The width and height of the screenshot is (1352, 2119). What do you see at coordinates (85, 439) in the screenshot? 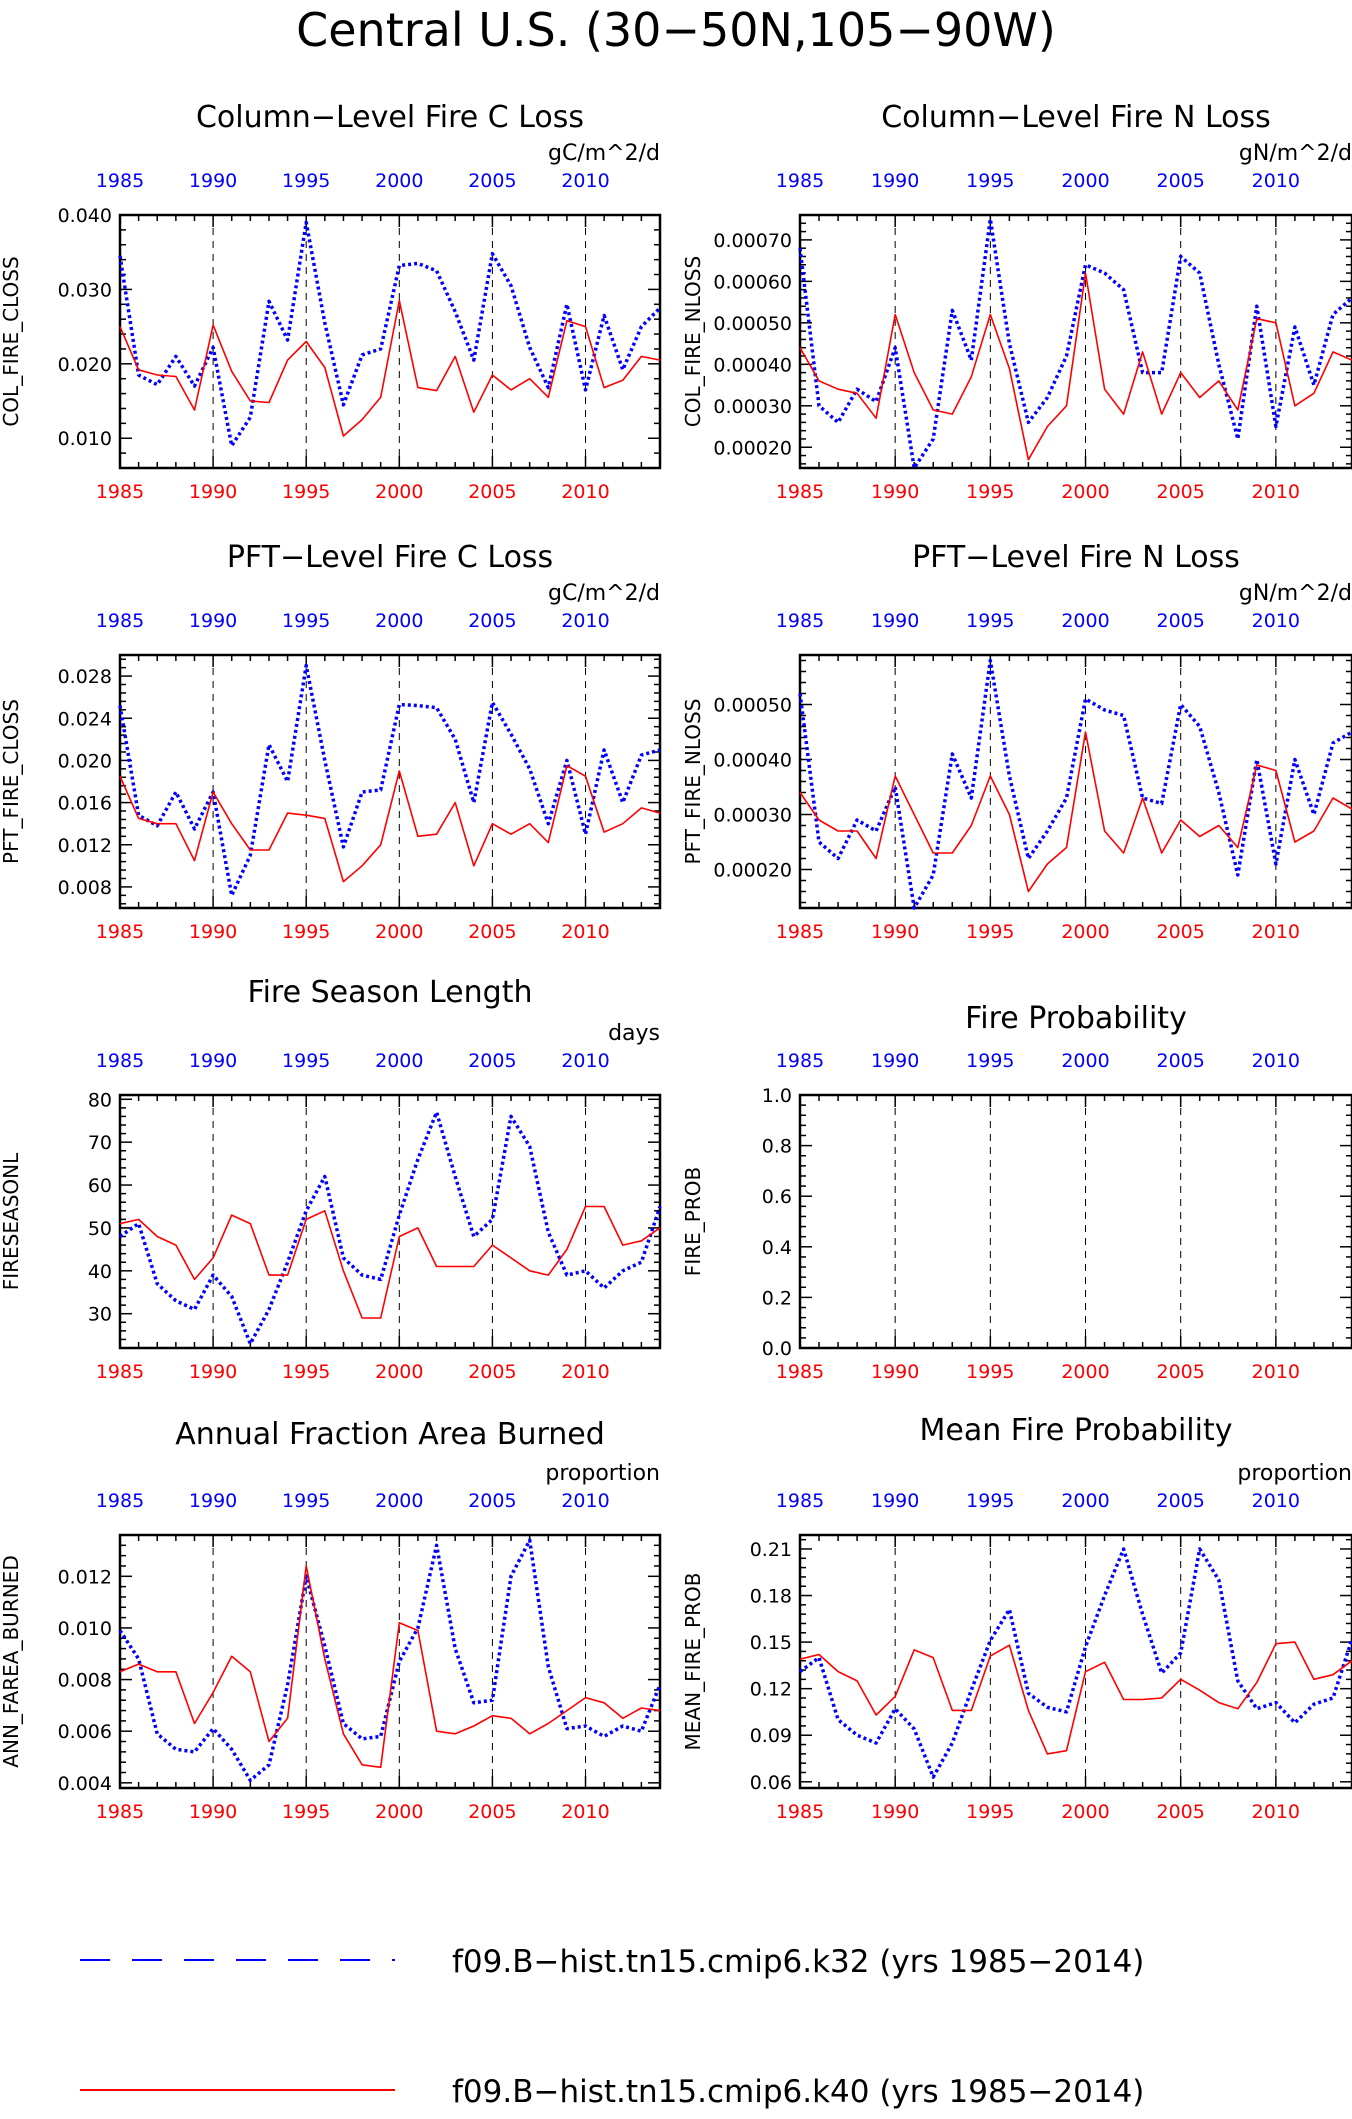
I see `y-tick-label: 0.010` at bounding box center [85, 439].